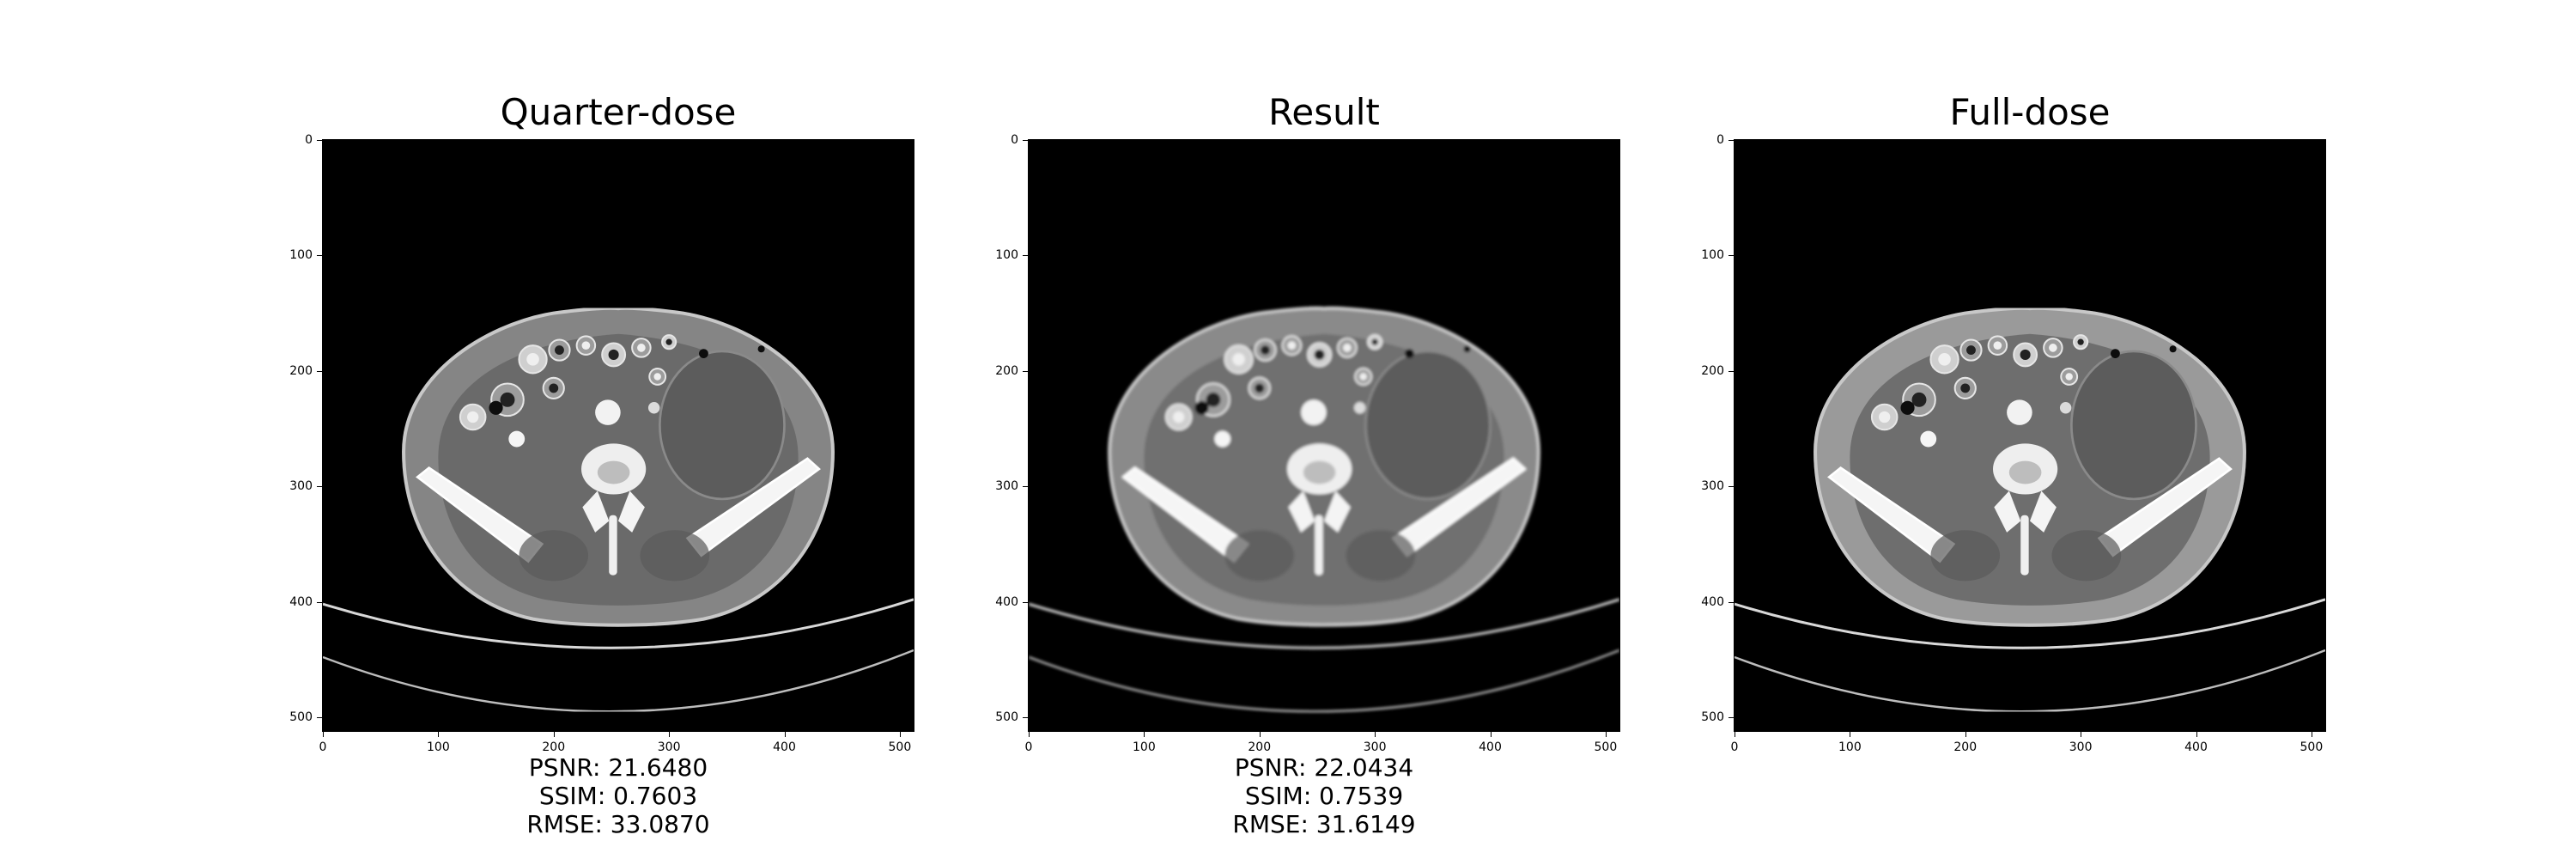  I want to click on metrics-block: PSNR: 22.0434 SSIM: 0.7539 RMSE: 31.6149, so click(1324, 796).